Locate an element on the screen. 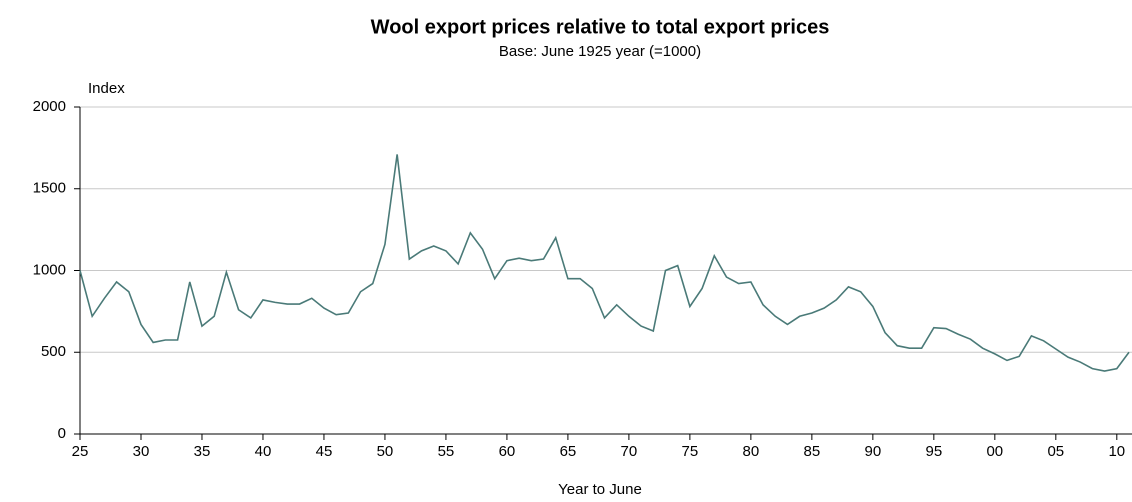 The image size is (1132, 502). y-tick-label: 1500 is located at coordinates (49, 188).